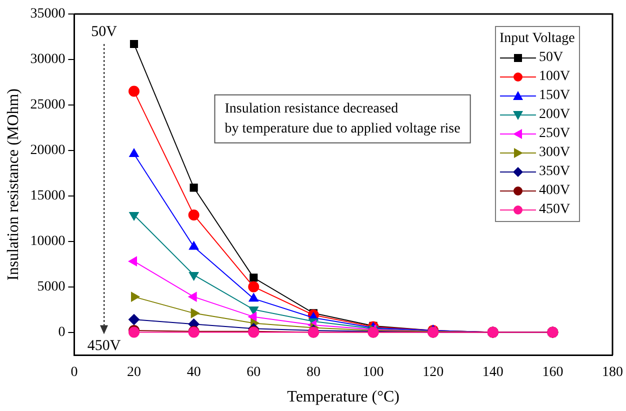  I want to click on legend-label: 200V, so click(554, 114).